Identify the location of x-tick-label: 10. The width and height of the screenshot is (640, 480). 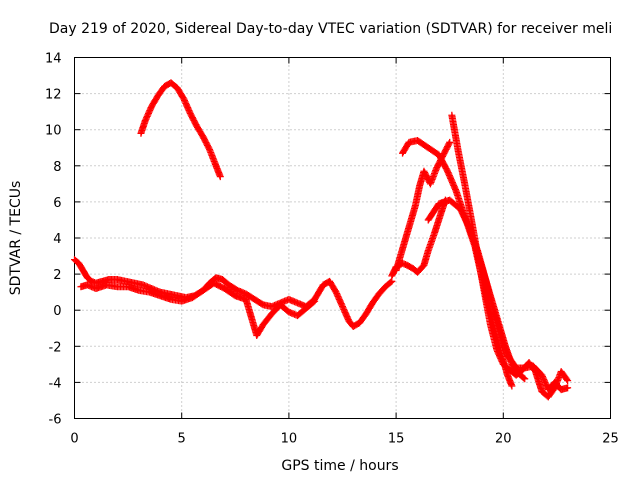
(289, 439).